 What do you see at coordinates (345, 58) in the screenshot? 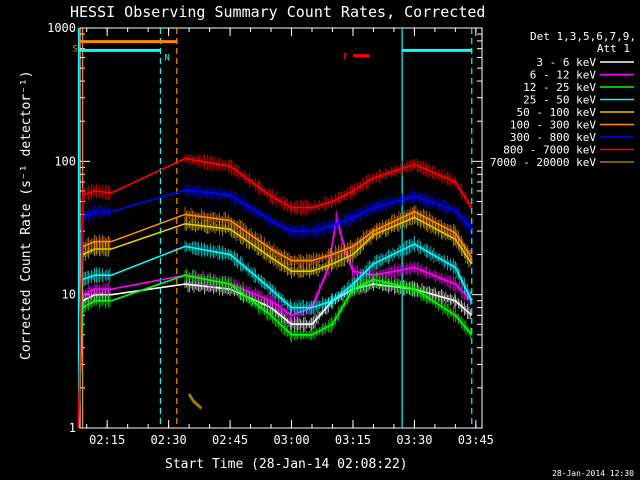
I see `flag-bar-label: F` at bounding box center [345, 58].